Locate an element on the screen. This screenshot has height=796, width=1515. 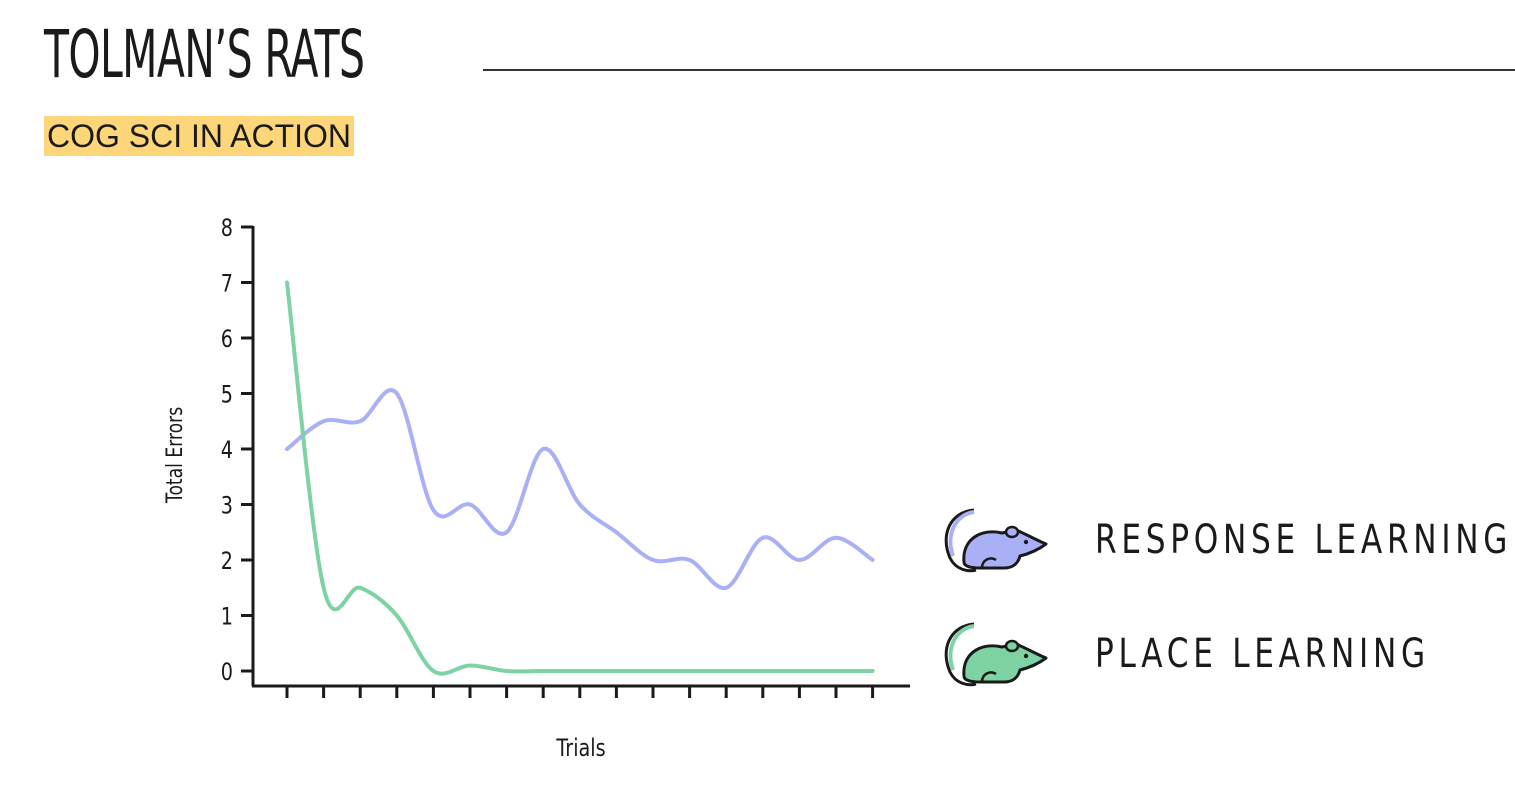
page-subtitle: COG SCI IN ACTION is located at coordinates (199, 136).